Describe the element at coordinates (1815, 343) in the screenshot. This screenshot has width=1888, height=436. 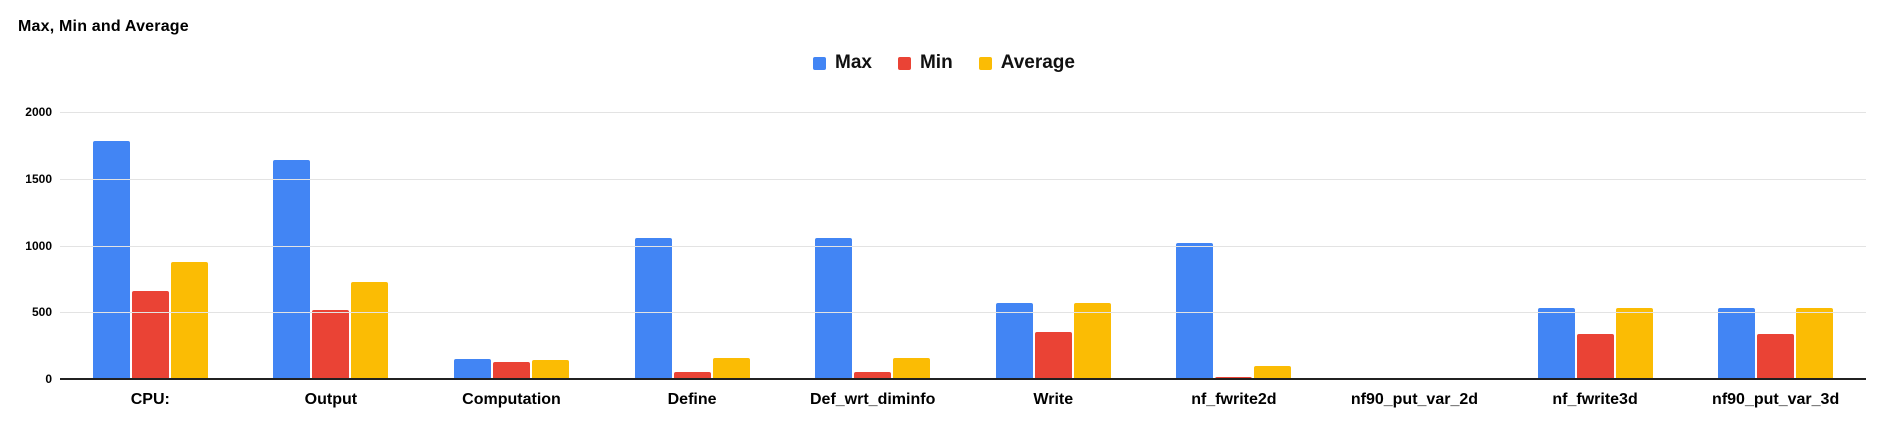
I see `bar-average-nf90-put-var-3d` at that location.